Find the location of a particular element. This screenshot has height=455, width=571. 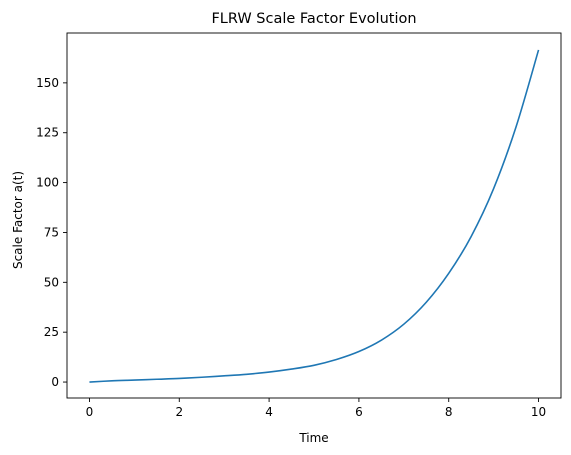

y-tick-label: 75 is located at coordinates (51, 232).